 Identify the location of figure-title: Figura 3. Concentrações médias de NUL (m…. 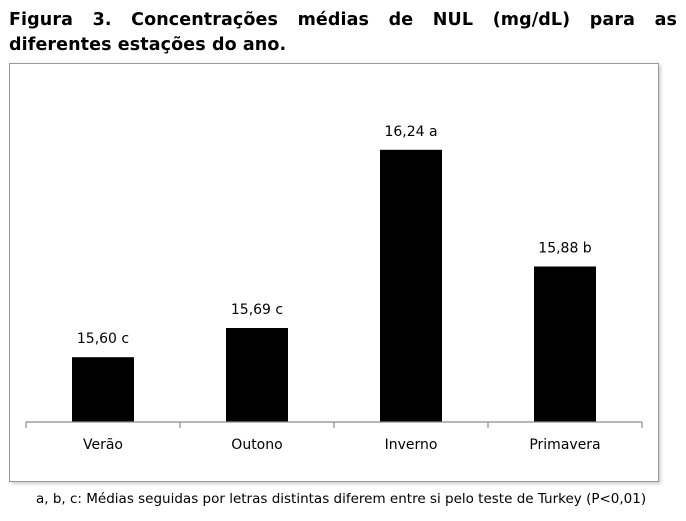
(343, 32).